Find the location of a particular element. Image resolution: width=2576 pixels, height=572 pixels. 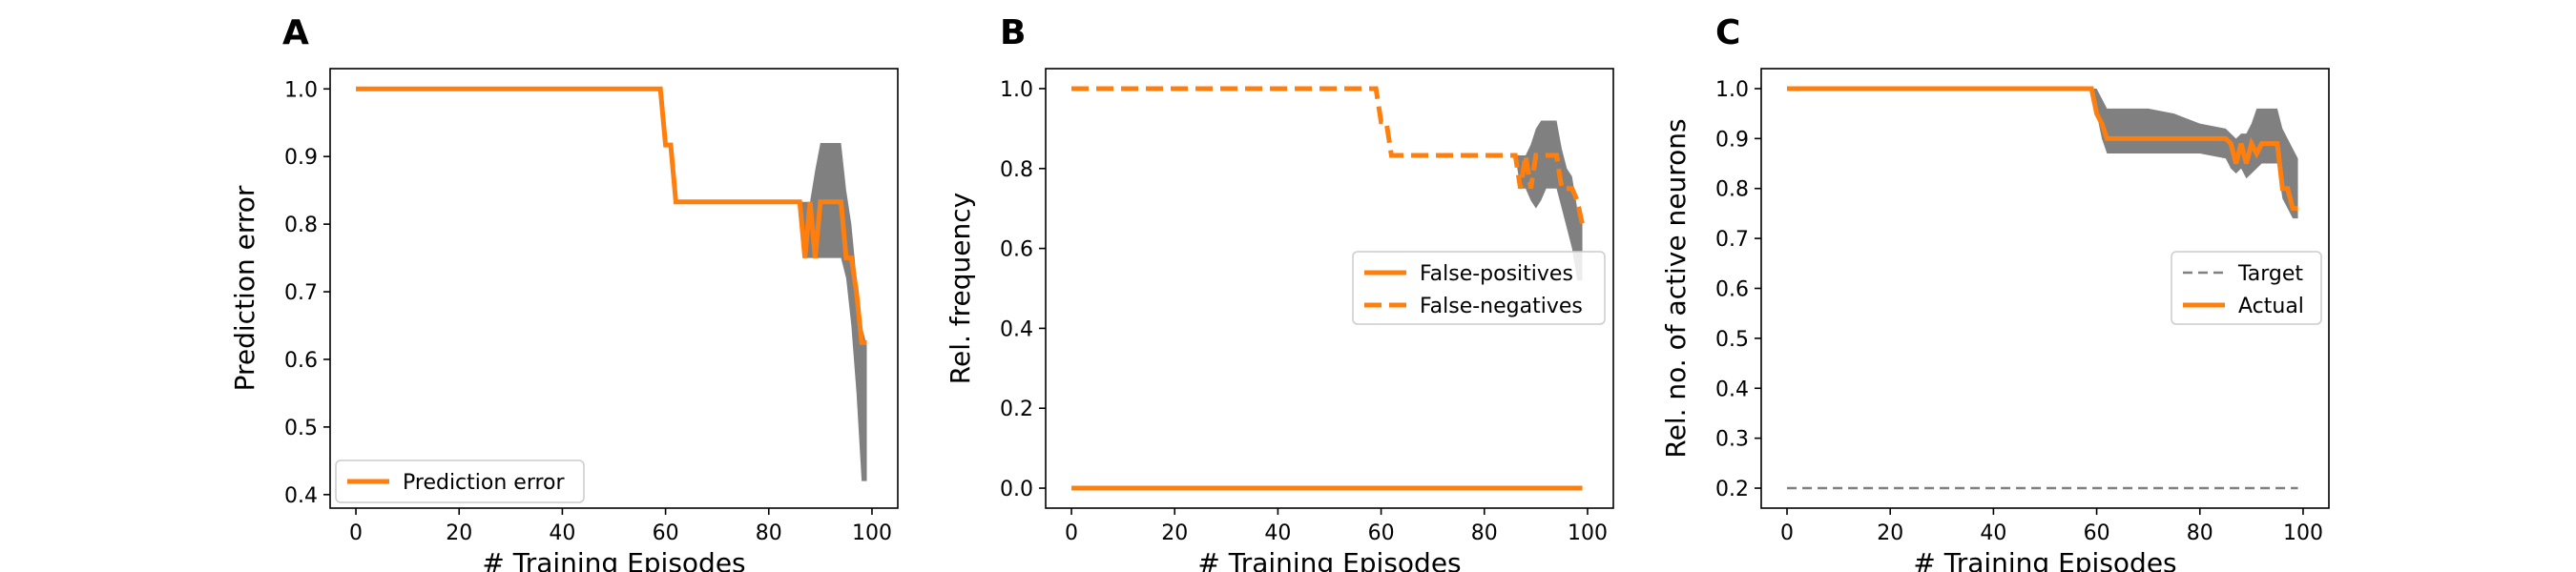

panel-letter: A is located at coordinates (295, 33).